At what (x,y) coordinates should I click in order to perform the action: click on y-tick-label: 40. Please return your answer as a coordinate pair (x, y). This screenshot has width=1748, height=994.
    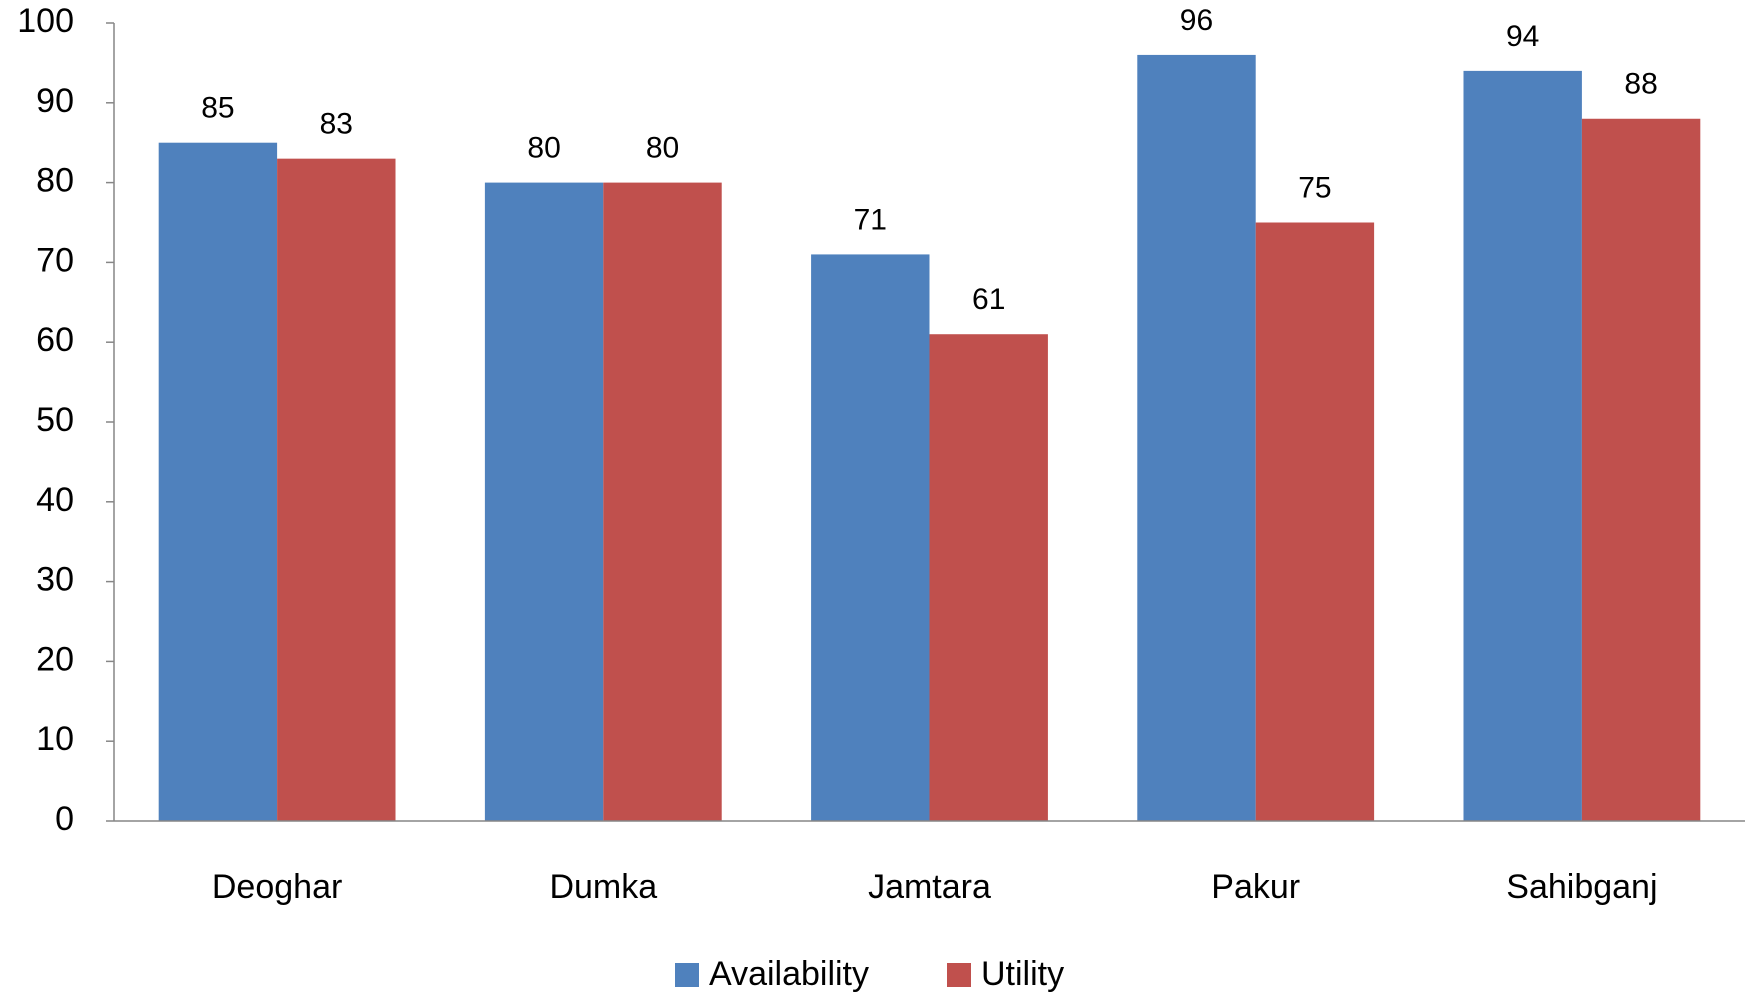
    Looking at the image, I should click on (55, 500).